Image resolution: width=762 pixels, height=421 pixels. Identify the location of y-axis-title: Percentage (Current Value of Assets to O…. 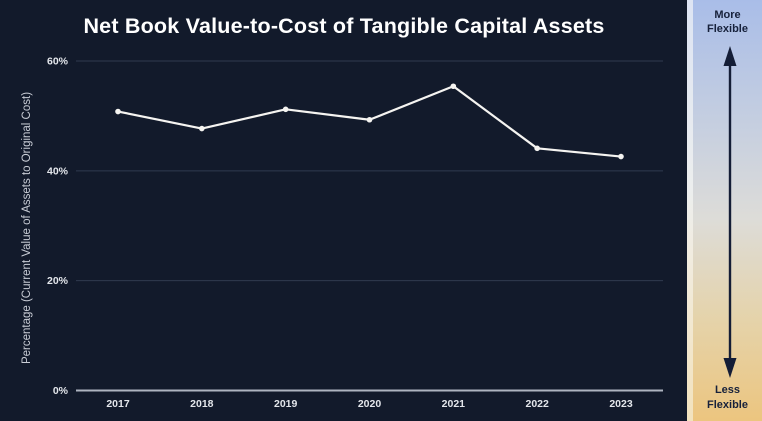
(27, 228).